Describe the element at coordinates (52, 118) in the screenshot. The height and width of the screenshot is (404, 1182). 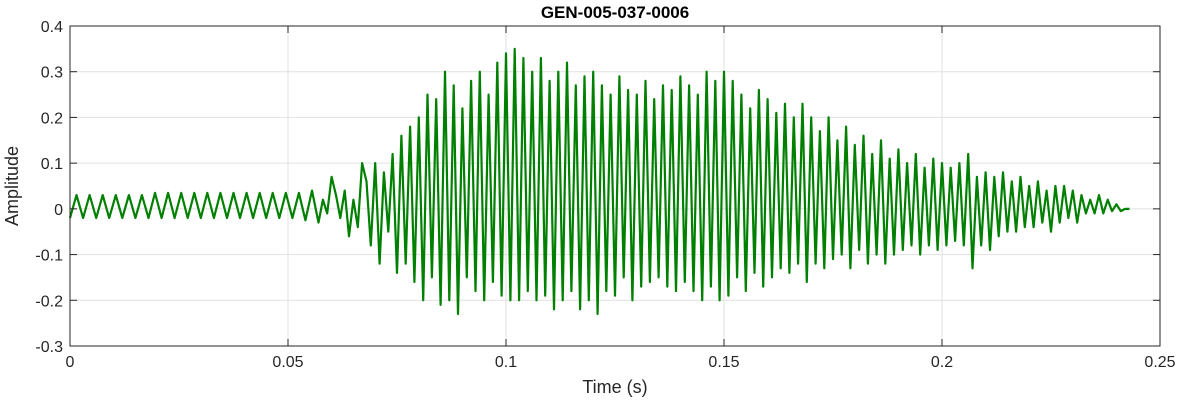
I see `y-tick-label-5: 0.2` at that location.